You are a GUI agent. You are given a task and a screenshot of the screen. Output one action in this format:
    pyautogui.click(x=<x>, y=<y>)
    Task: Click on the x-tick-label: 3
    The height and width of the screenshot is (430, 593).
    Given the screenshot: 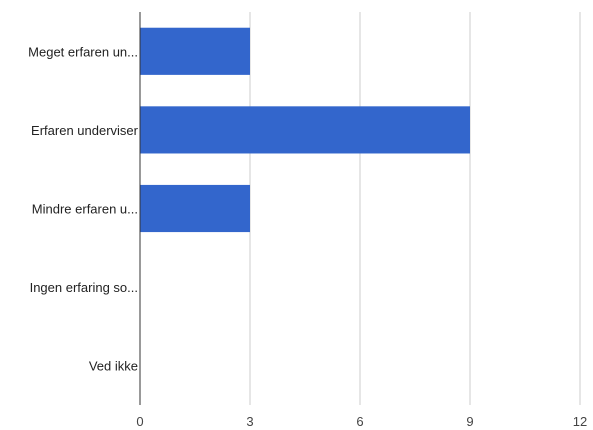 What is the action you would take?
    pyautogui.click(x=249, y=421)
    